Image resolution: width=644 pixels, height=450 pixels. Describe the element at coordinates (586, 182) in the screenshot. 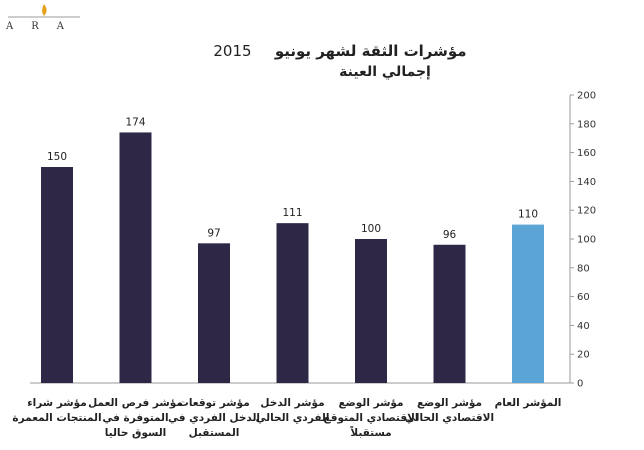

I see `y-tick-label: 140` at that location.